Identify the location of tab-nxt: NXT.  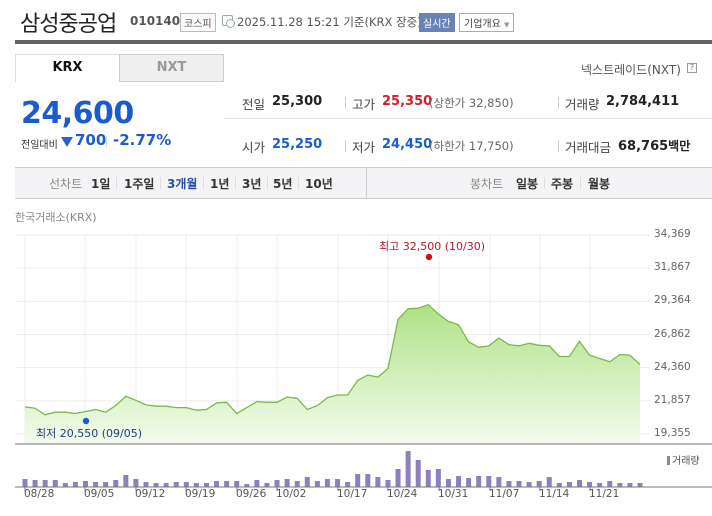
(171, 68).